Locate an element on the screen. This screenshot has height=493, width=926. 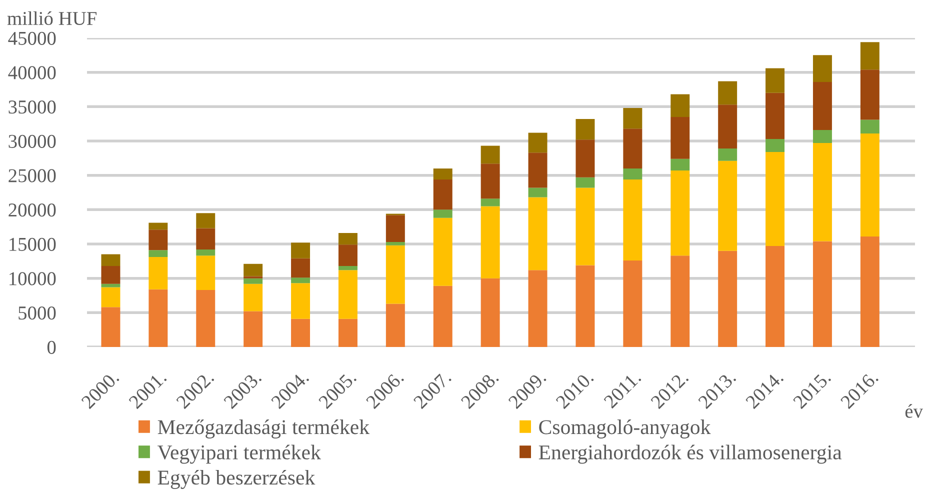
y-tick-label: 20000 is located at coordinates (32, 210).